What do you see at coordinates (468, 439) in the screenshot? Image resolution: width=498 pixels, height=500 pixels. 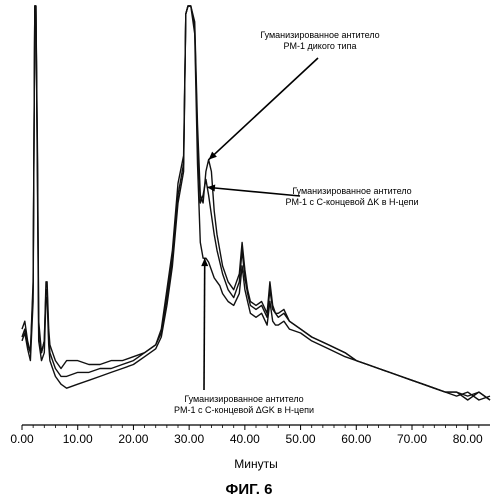 I see `x-tick-label: 80.00` at bounding box center [468, 439].